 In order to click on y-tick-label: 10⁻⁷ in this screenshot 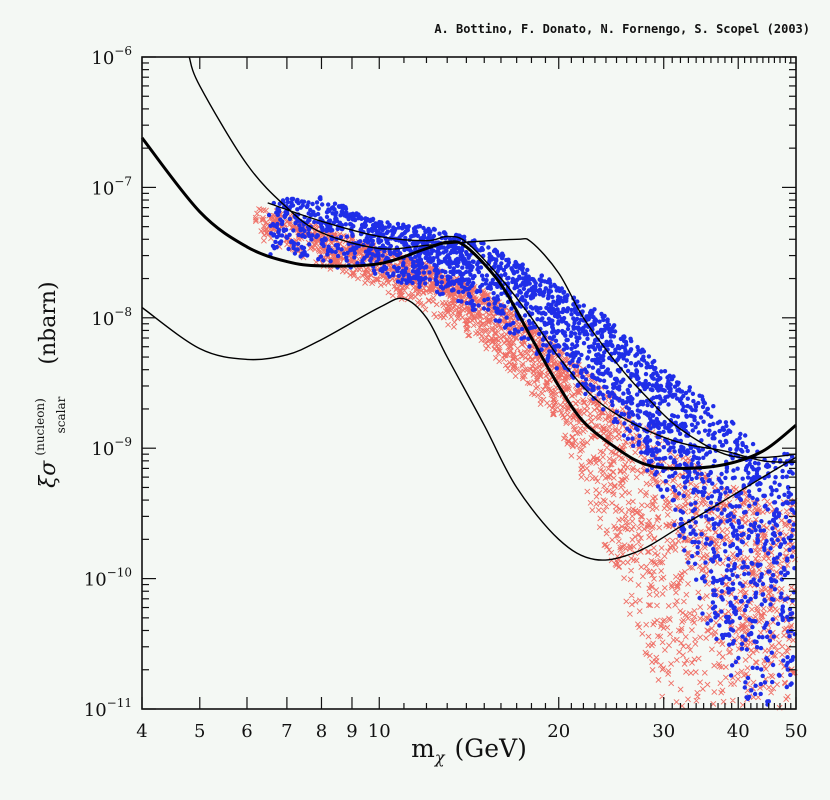, I will do `click(111, 186)`.